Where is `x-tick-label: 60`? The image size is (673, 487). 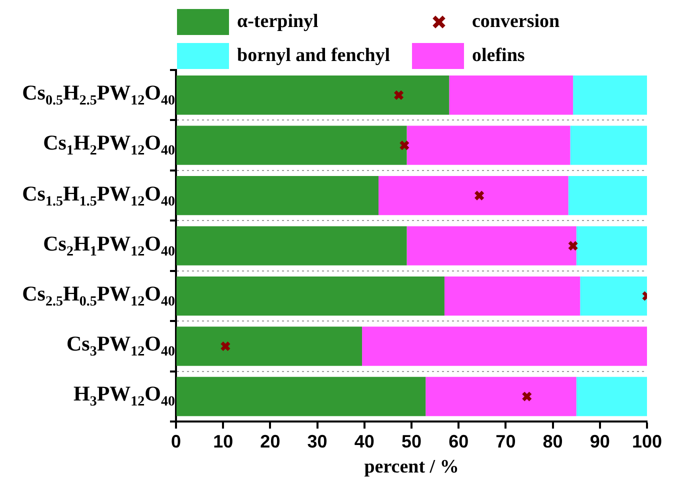 x-tick-label: 60 is located at coordinates (458, 441).